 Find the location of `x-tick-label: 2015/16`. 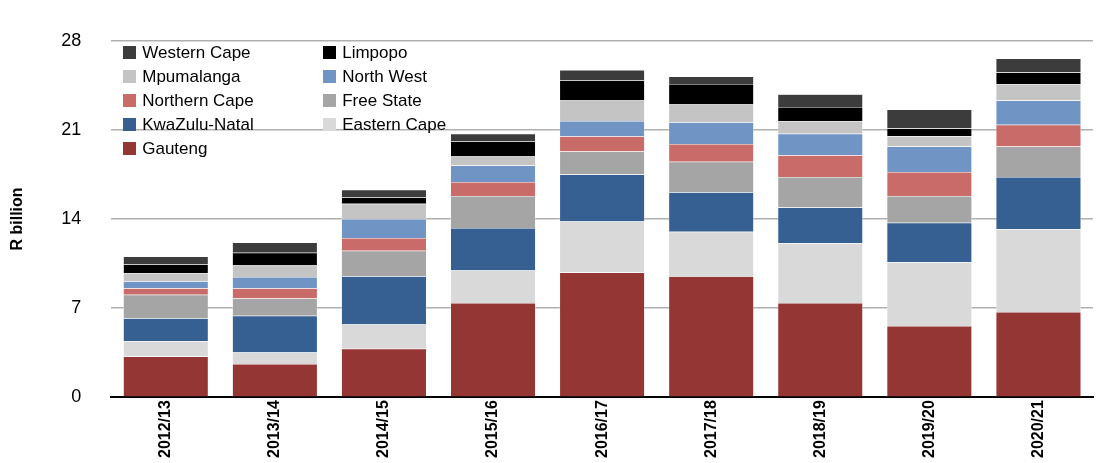

x-tick-label: 2015/16 is located at coordinates (492, 429).